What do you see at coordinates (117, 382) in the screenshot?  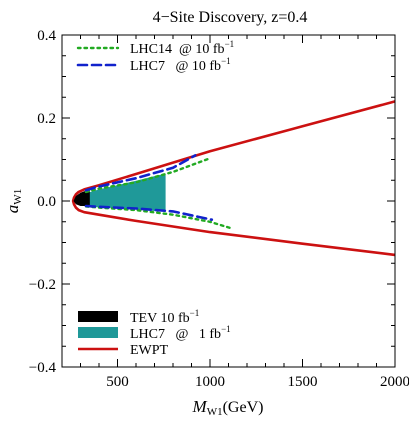 I see `x-tick-label: 500` at bounding box center [117, 382].